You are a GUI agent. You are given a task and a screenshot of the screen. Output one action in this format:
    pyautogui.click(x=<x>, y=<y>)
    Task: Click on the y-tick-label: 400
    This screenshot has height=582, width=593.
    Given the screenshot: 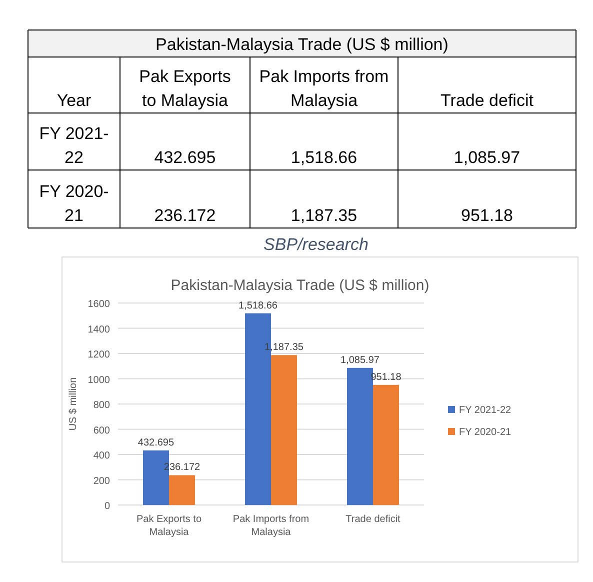 What is the action you would take?
    pyautogui.click(x=101, y=456)
    